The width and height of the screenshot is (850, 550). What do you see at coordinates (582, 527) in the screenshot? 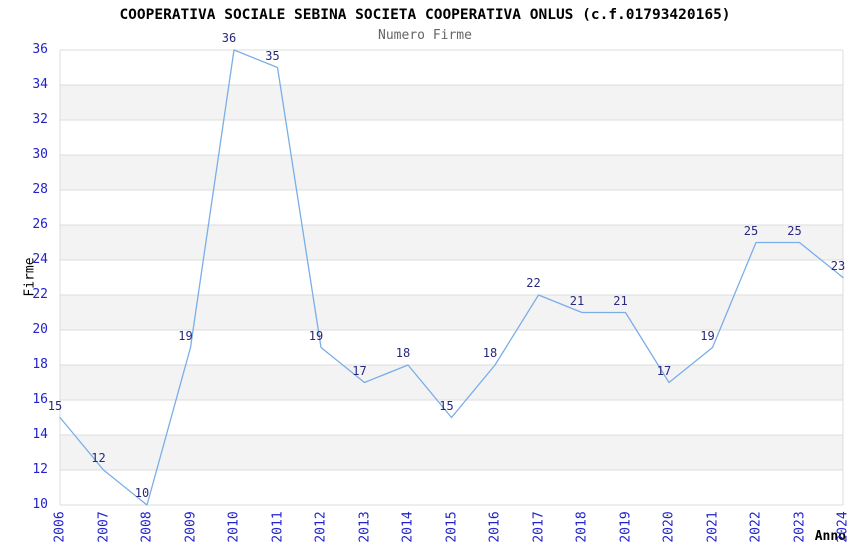
I see `x-tick-label: 2018` at bounding box center [582, 527].